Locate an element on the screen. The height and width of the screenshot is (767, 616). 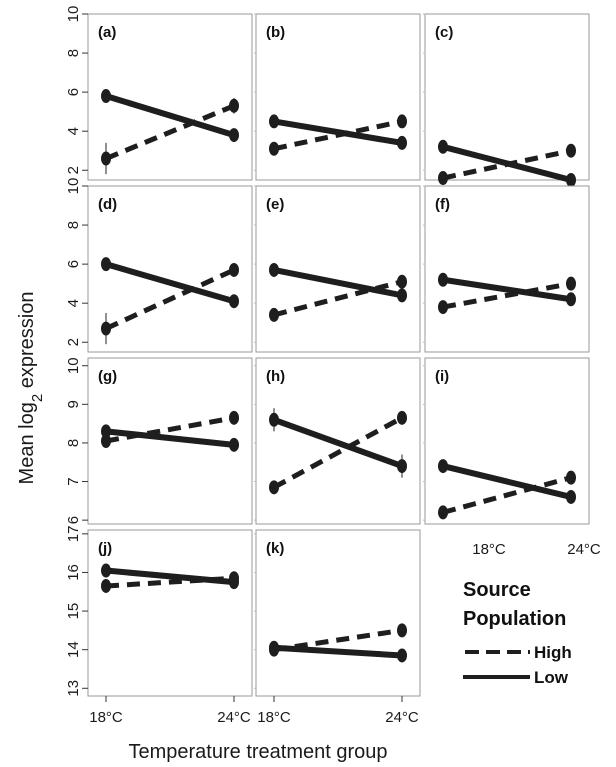
legend-low-label: Low is located at coordinates (551, 677).